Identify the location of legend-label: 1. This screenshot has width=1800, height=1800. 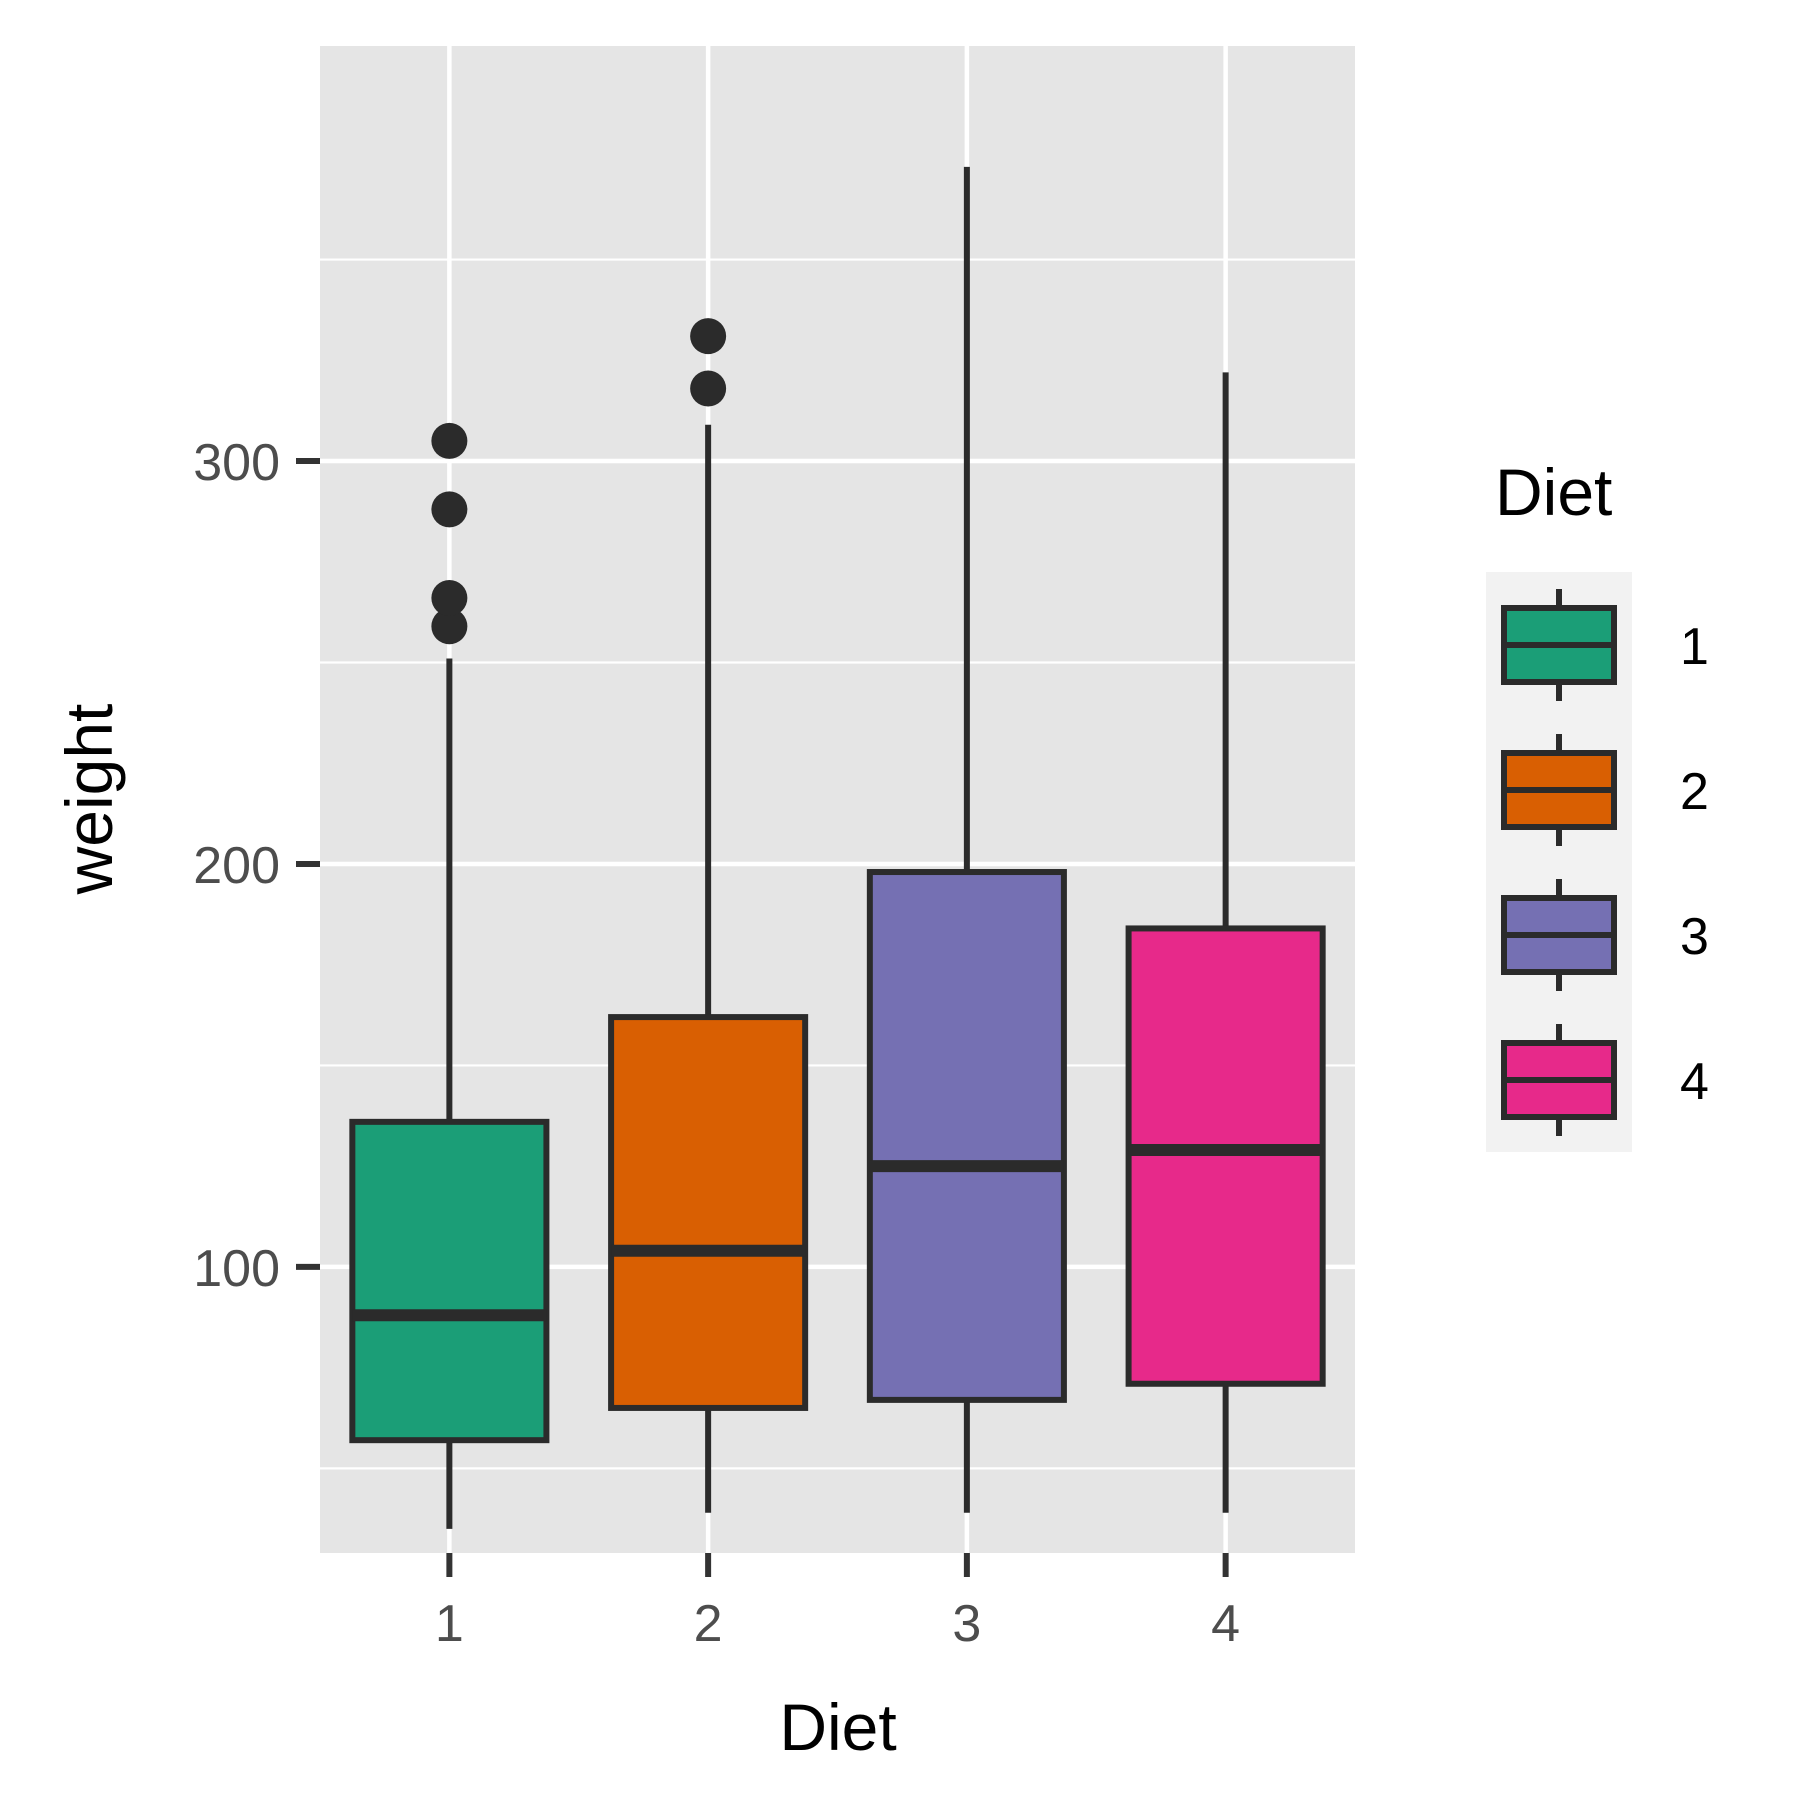
(1694, 647).